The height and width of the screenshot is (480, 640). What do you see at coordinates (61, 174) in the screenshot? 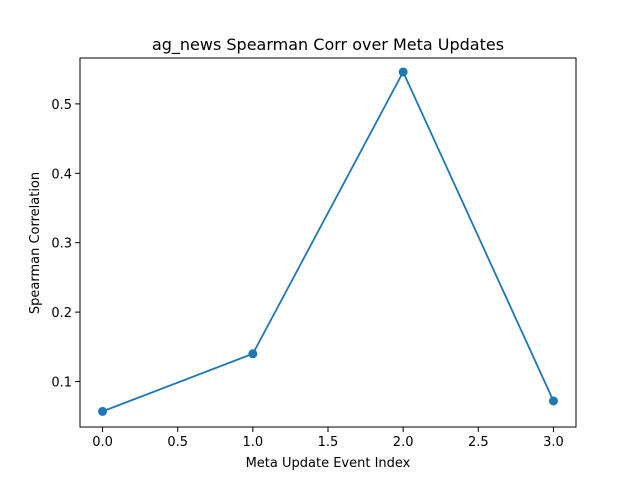
I see `y-tick-label: 0.4` at bounding box center [61, 174].